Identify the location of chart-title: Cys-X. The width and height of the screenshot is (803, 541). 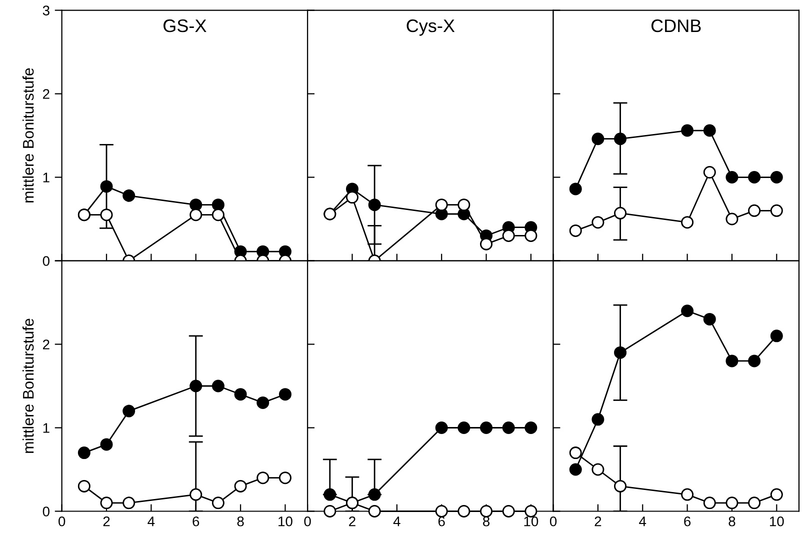
(430, 27).